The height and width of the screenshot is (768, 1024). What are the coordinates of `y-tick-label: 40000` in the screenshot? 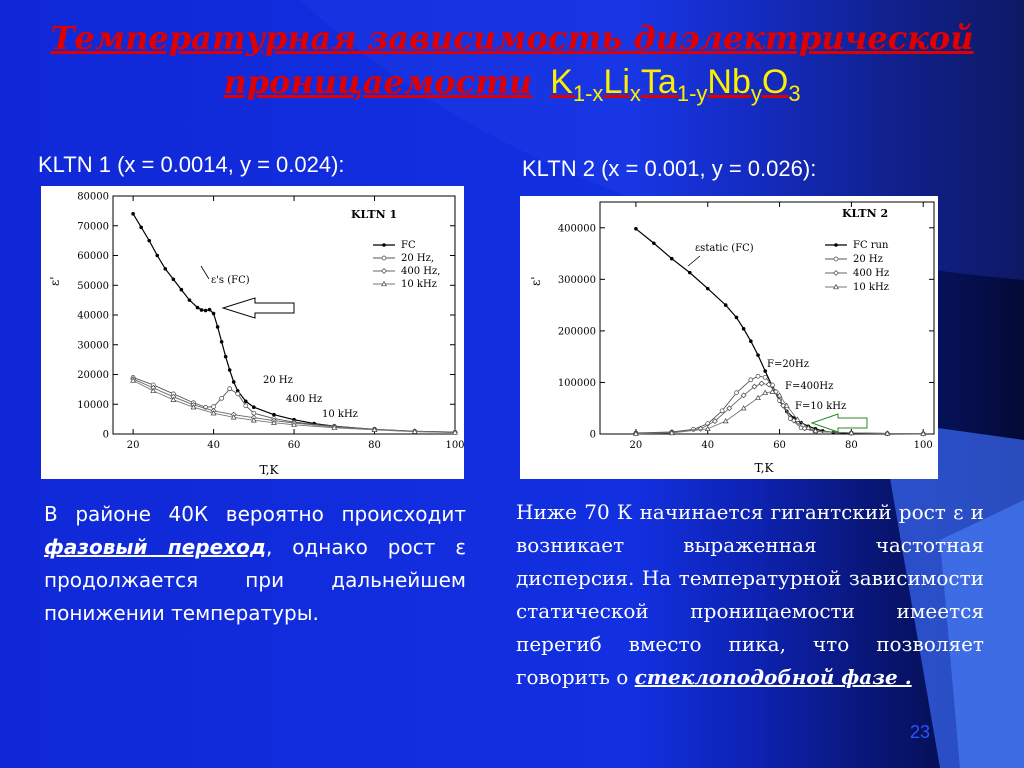 It's located at (93, 316).